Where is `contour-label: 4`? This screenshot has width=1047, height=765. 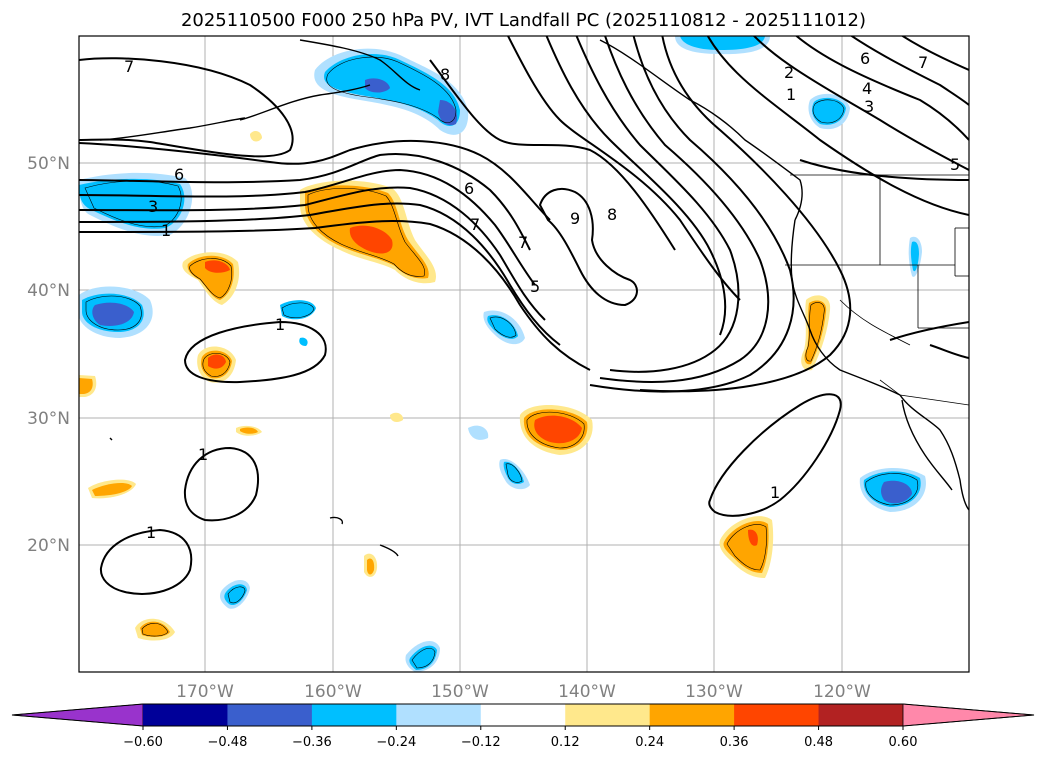 contour-label: 4 is located at coordinates (867, 88).